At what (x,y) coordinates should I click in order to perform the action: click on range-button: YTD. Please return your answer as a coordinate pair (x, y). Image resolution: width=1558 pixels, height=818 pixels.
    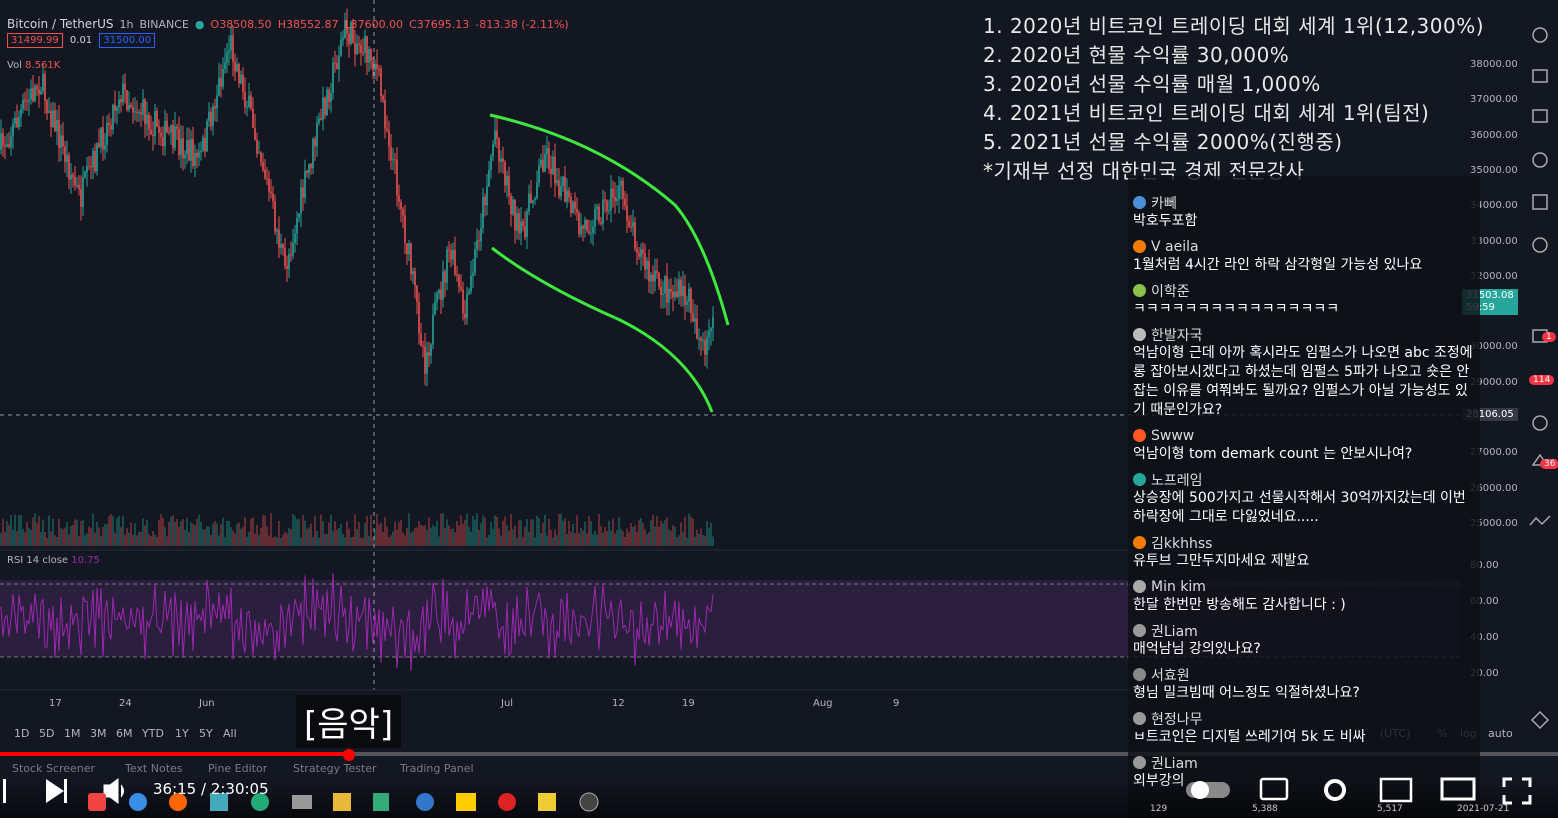
    Looking at the image, I should click on (153, 733).